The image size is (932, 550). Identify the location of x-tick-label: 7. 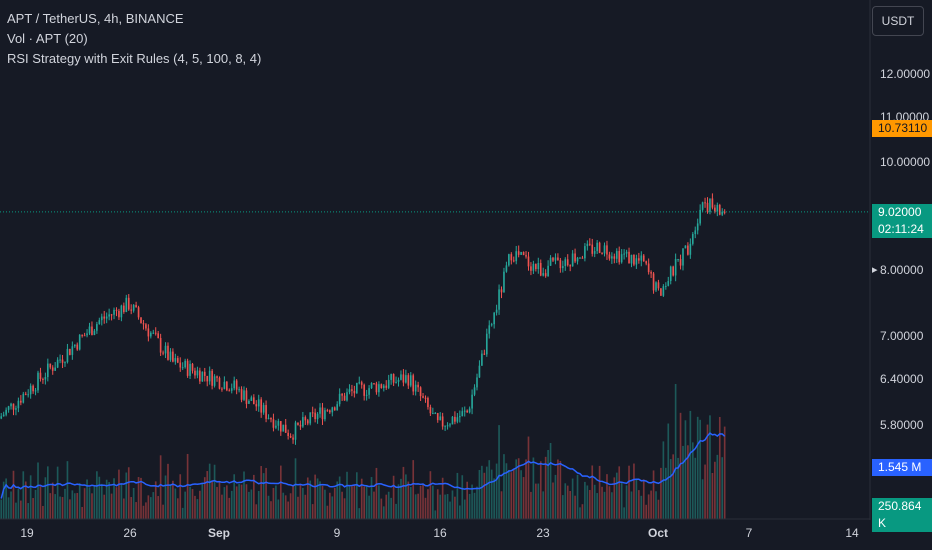
(749, 533).